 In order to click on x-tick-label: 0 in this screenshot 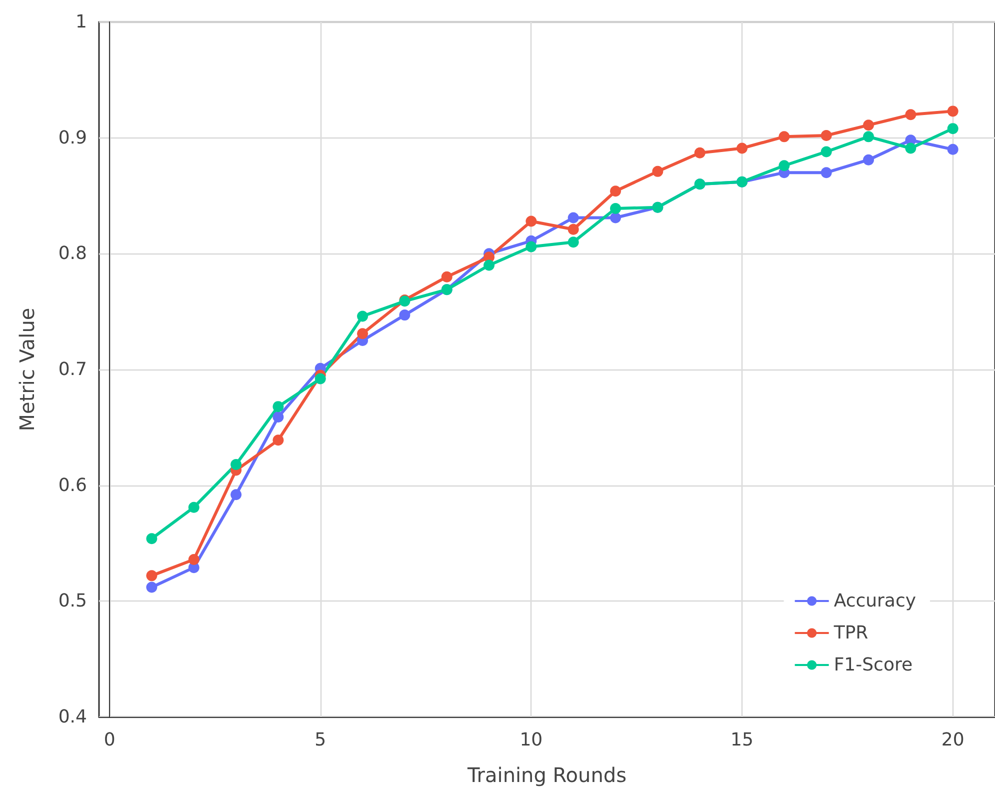, I will do `click(110, 740)`.